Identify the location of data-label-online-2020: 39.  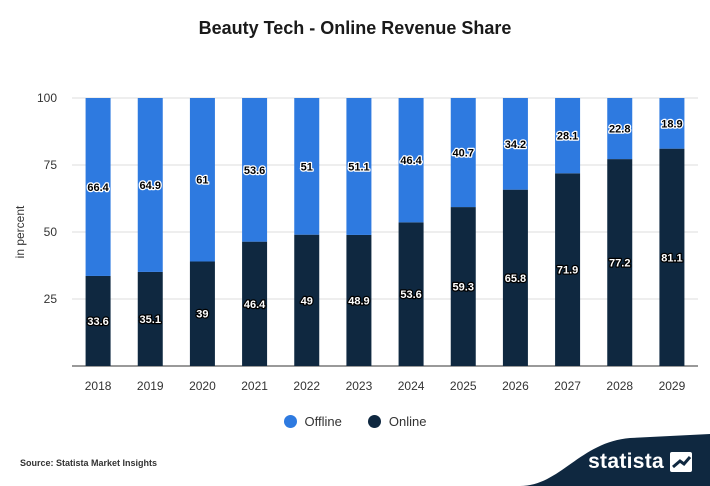
(202, 315).